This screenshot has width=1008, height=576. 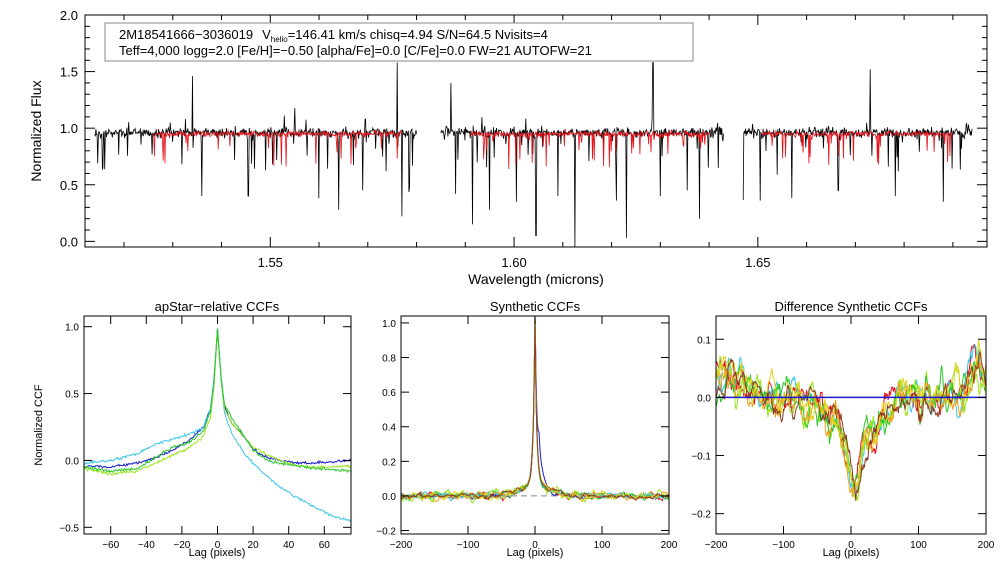 I want to click on difference-ccf-d2-line, so click(x=851, y=419).